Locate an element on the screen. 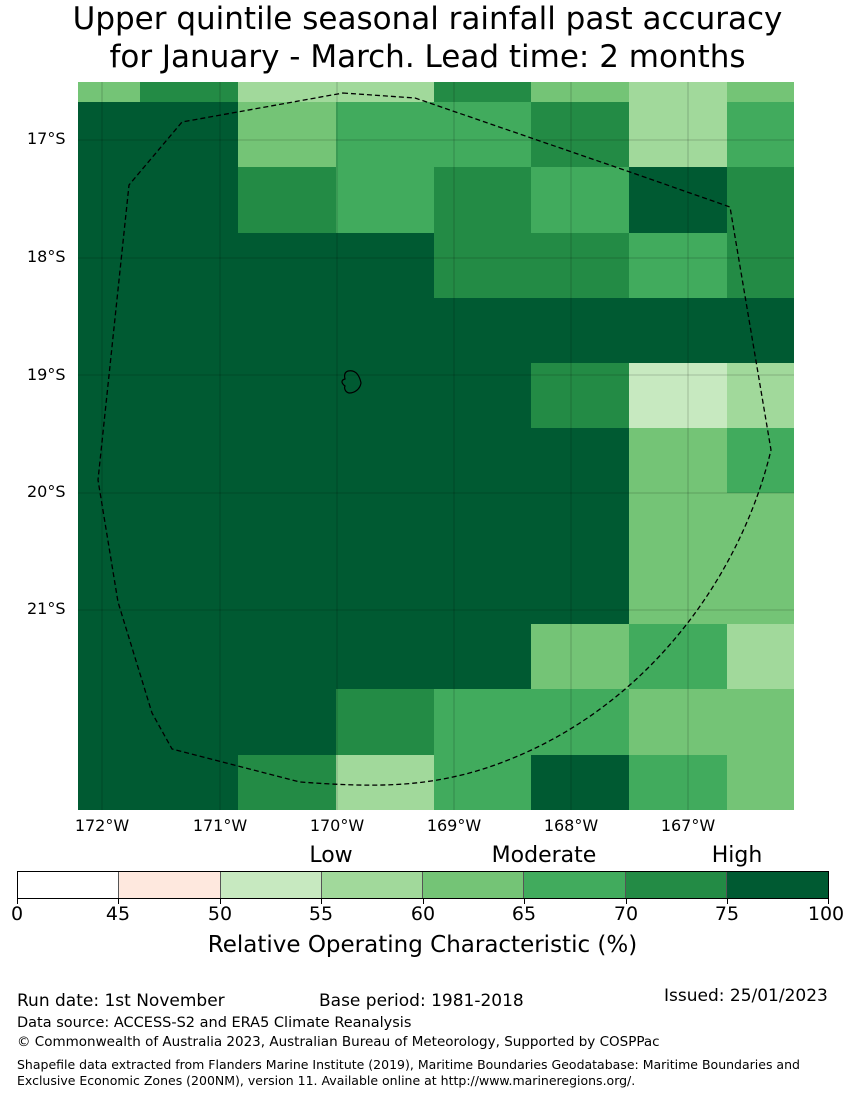 The height and width of the screenshot is (1095, 855). issued-date: Issued: 25/01/2023 is located at coordinates (746, 996).